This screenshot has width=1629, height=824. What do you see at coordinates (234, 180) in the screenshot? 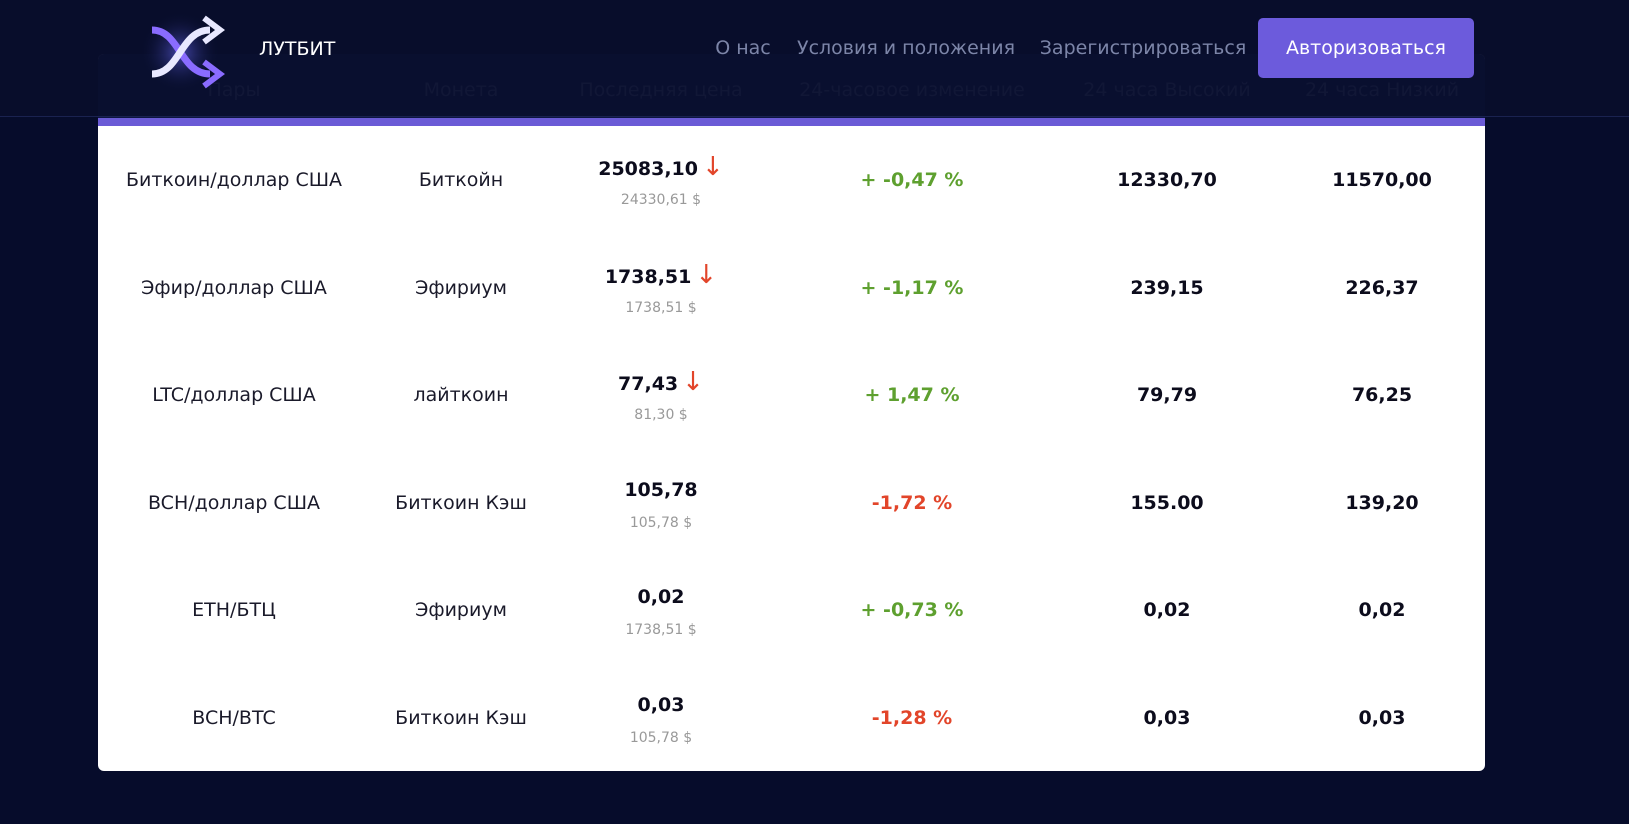
I see `pair: Биткоин/доллар США` at bounding box center [234, 180].